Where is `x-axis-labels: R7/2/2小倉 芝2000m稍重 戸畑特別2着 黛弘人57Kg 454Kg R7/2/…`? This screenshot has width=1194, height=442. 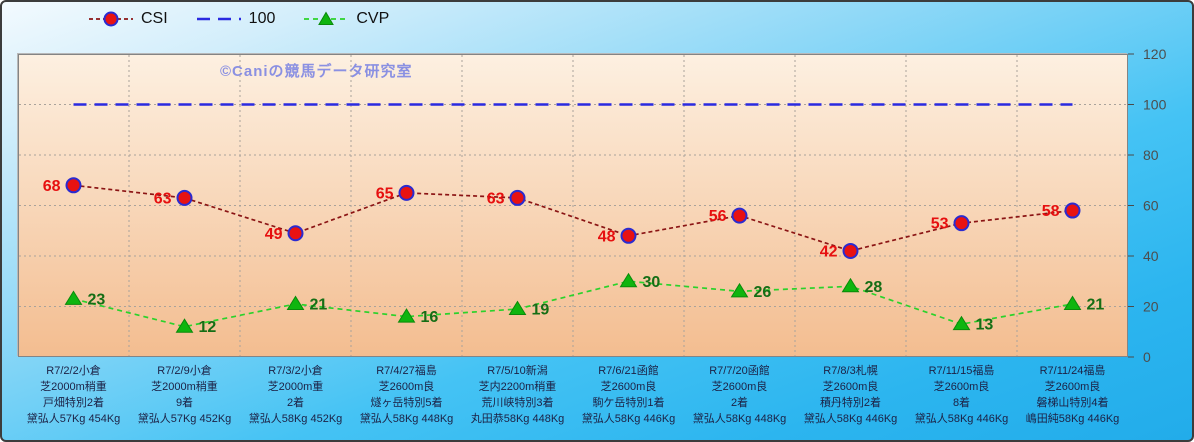 x-axis-labels: R7/2/2小倉 芝2000m稍重 戸畑特別2着 黛弘人57Kg 454Kg R7/2/… is located at coordinates (573, 395).